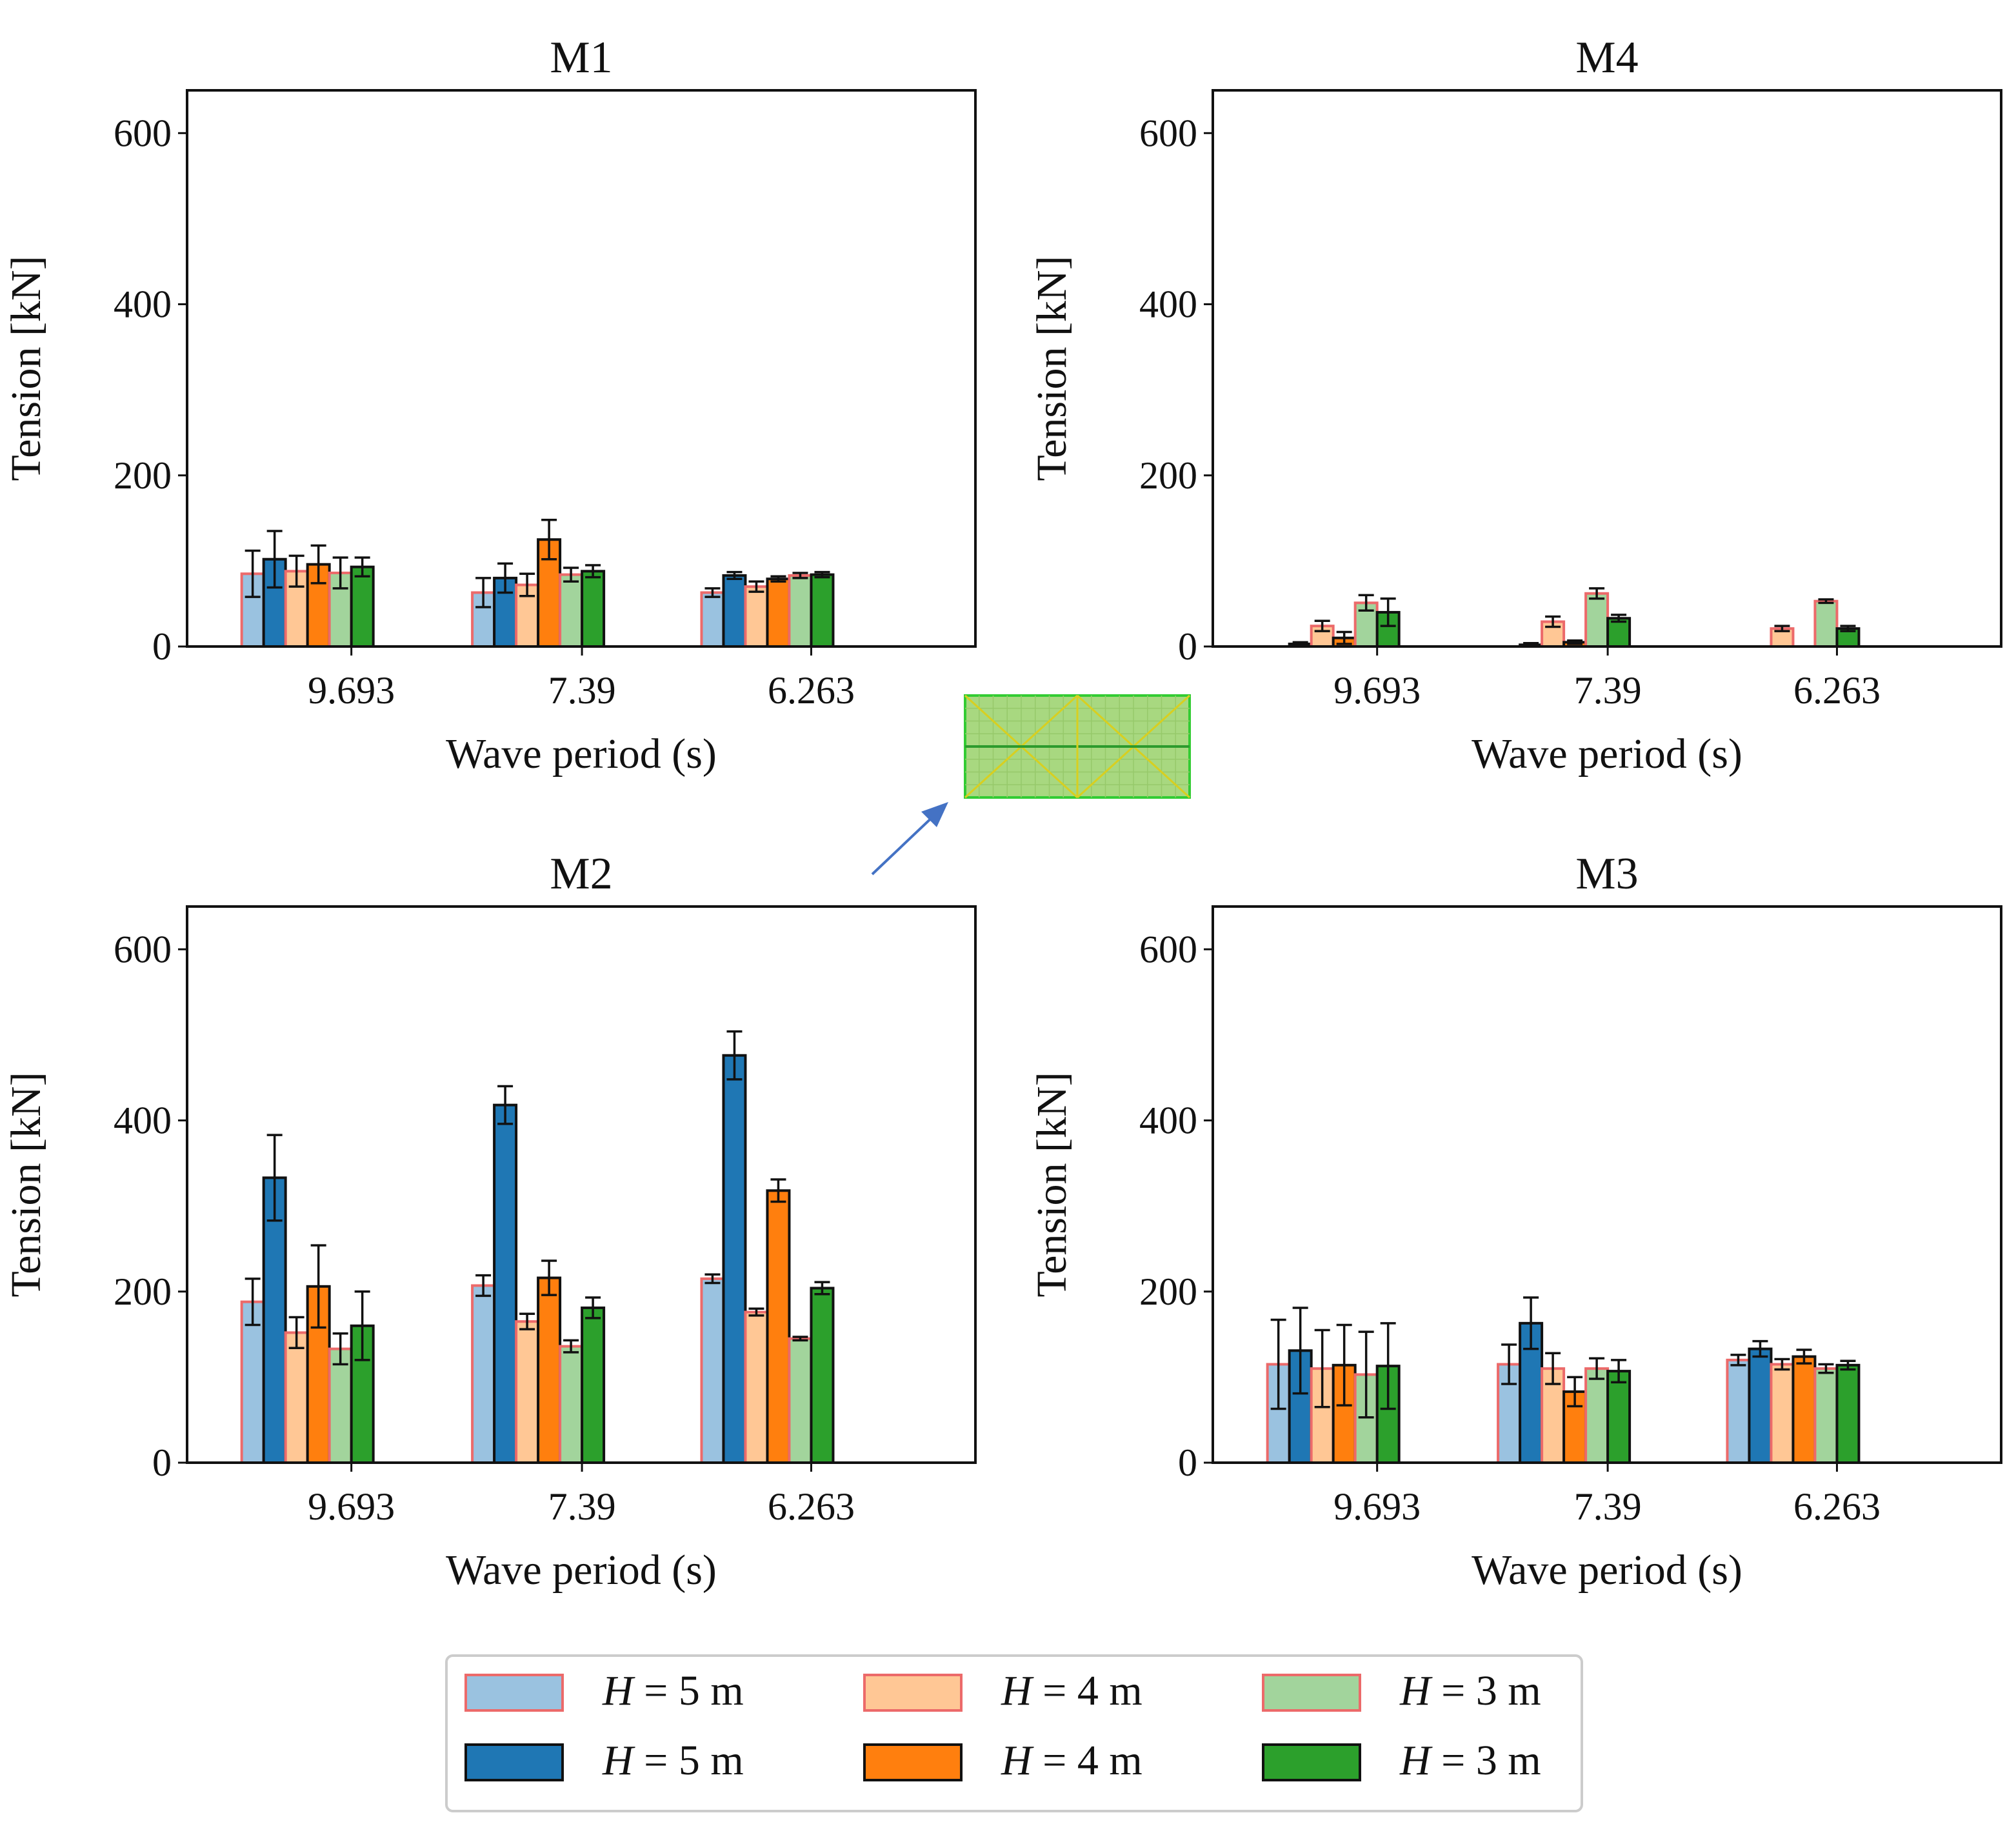 The height and width of the screenshot is (1824, 2016). I want to click on pointer-arrow-icon, so click(909, 839).